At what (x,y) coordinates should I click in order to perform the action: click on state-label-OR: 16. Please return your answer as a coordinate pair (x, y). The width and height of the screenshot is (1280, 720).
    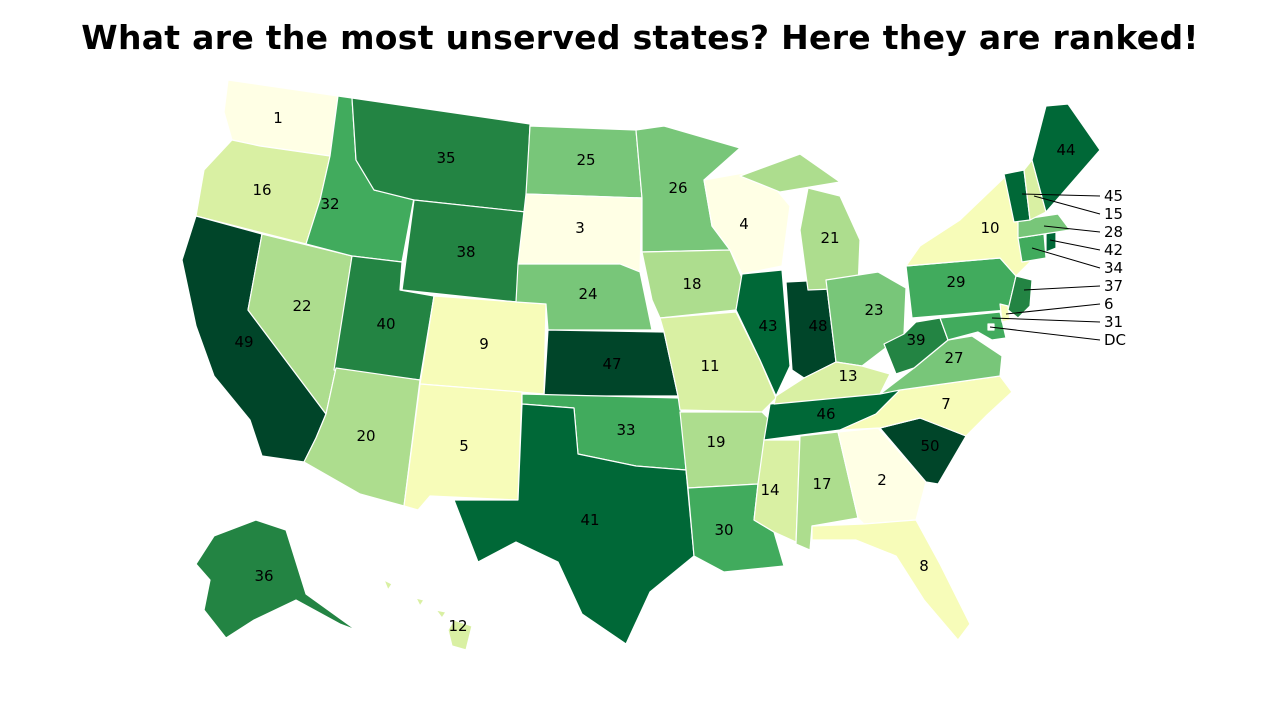
    Looking at the image, I should click on (261, 190).